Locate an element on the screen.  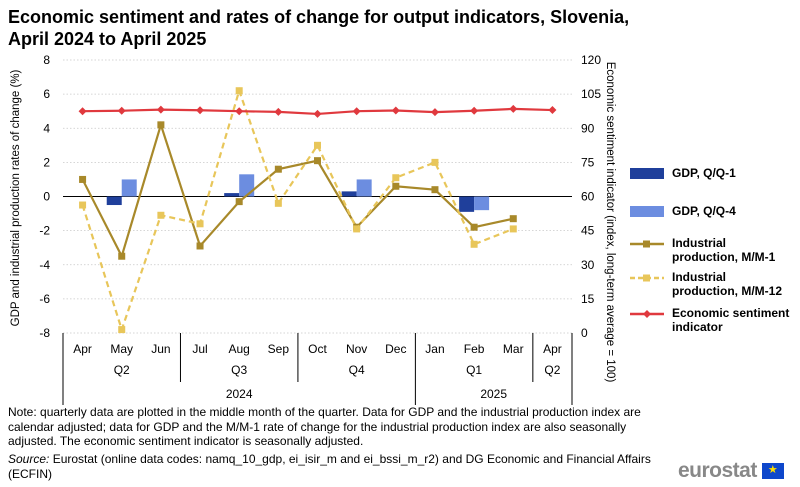
left-tick-label: -6 is located at coordinates (44, 299).